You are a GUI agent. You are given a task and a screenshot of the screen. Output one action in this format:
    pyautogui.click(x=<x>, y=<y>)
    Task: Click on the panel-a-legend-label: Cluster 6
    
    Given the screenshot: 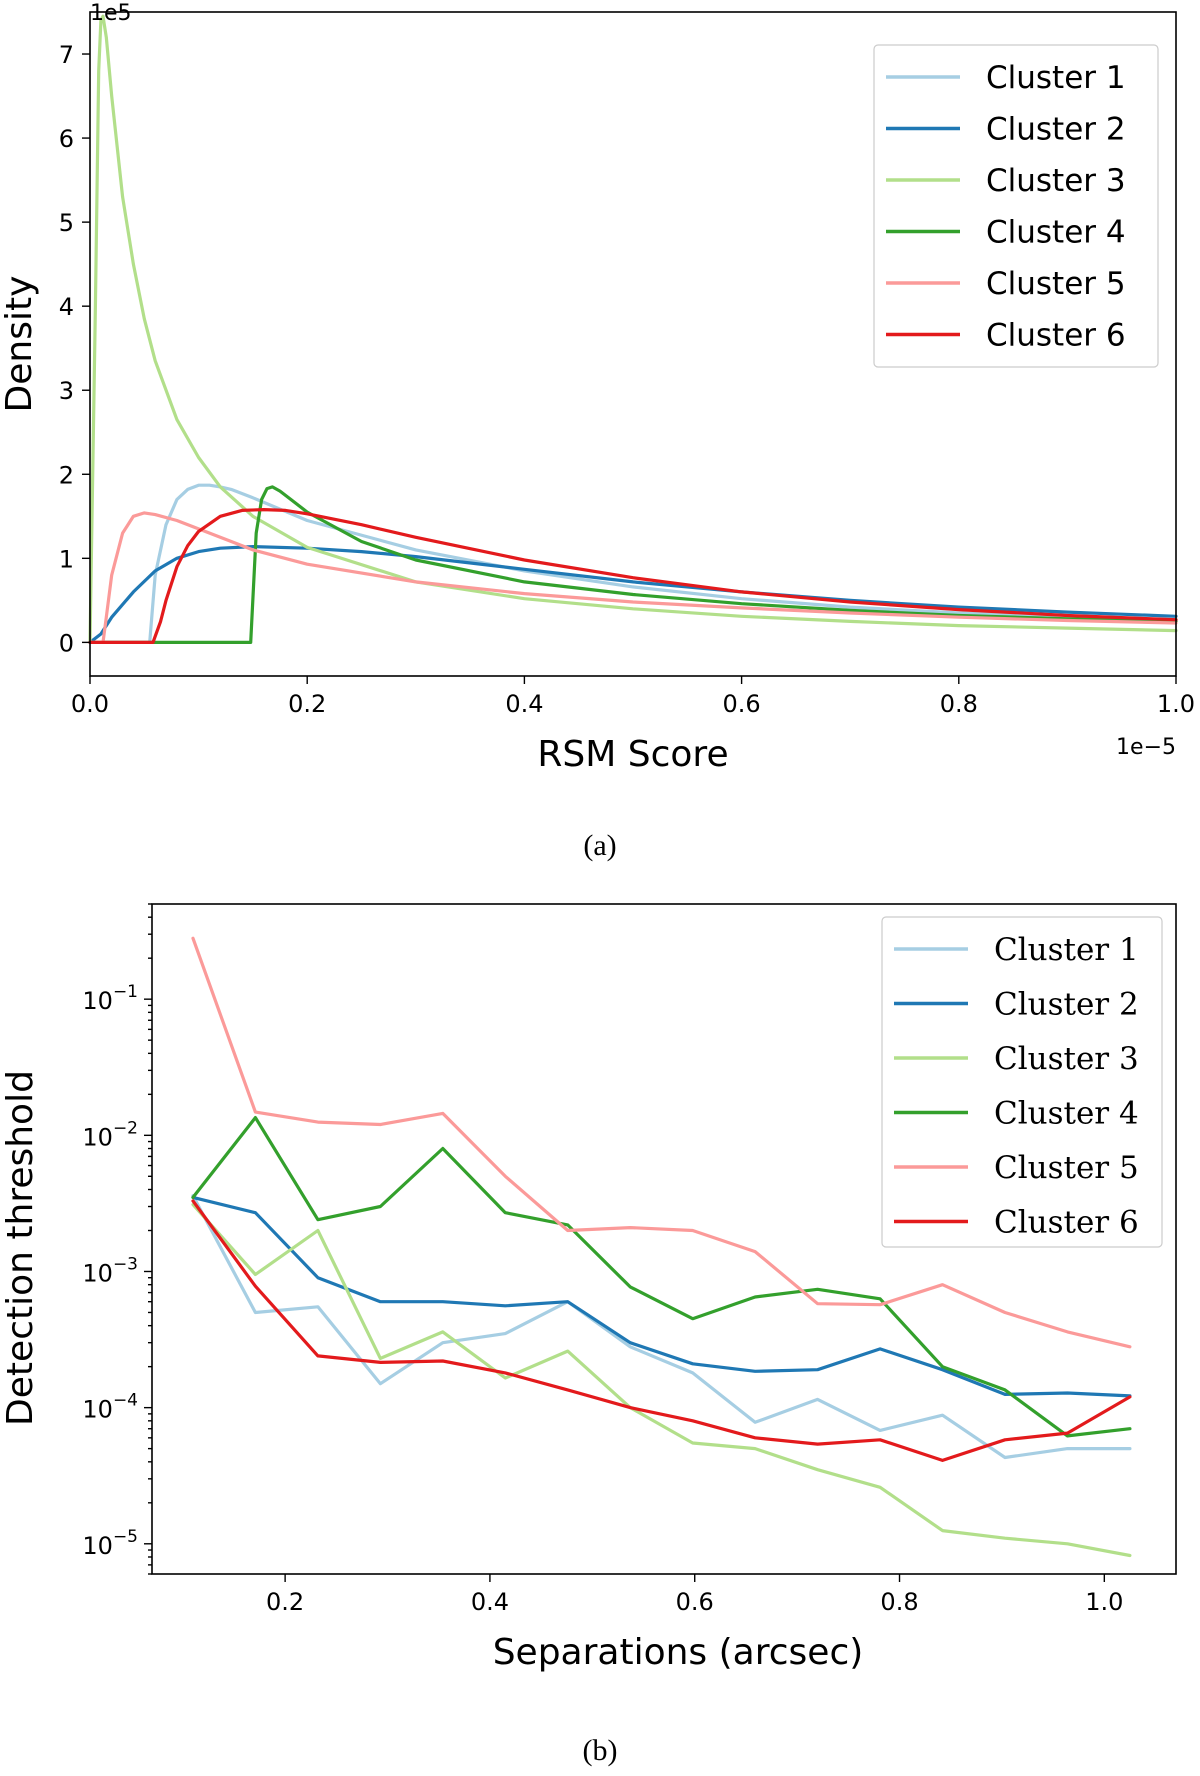 What is the action you would take?
    pyautogui.click(x=1056, y=336)
    